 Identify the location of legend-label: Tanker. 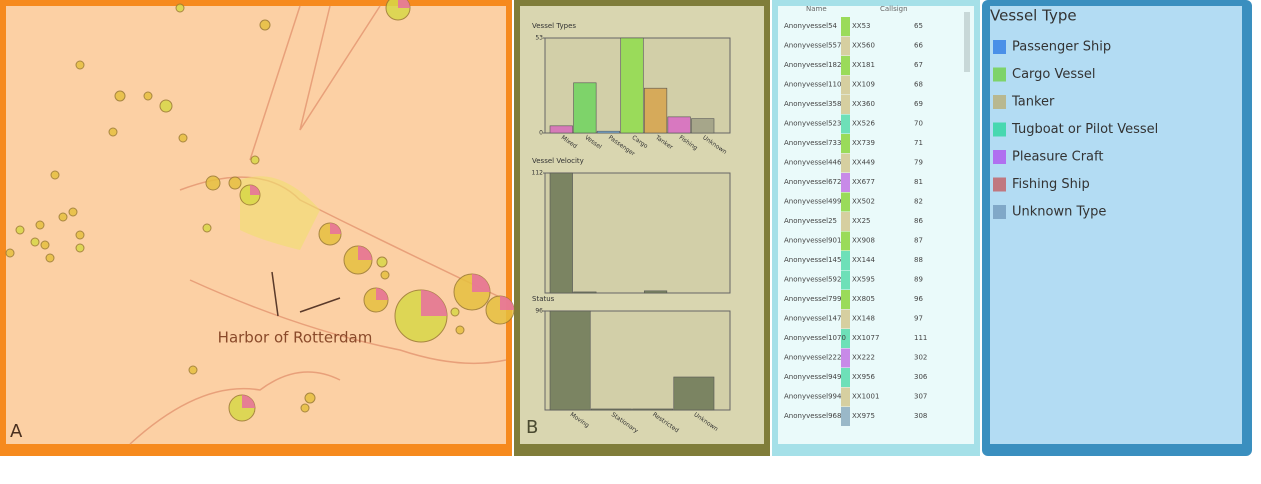
(1033, 102).